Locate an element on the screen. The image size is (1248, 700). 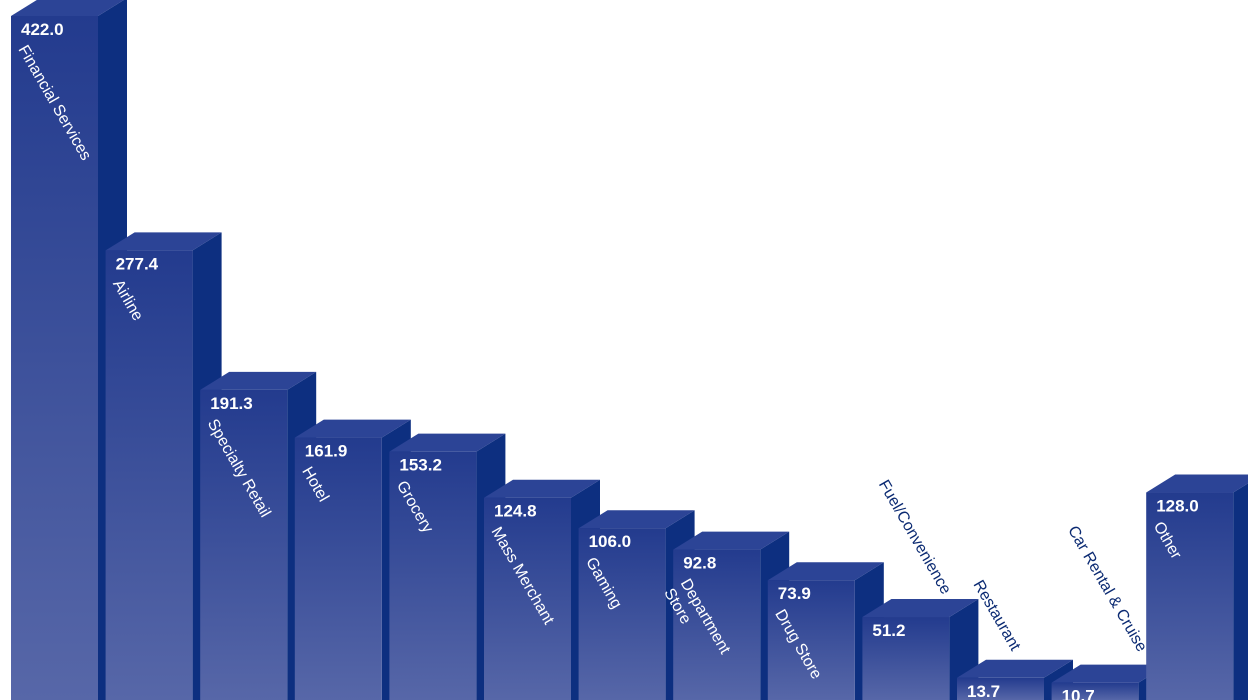
value-label: 277.4 is located at coordinates (137, 263).